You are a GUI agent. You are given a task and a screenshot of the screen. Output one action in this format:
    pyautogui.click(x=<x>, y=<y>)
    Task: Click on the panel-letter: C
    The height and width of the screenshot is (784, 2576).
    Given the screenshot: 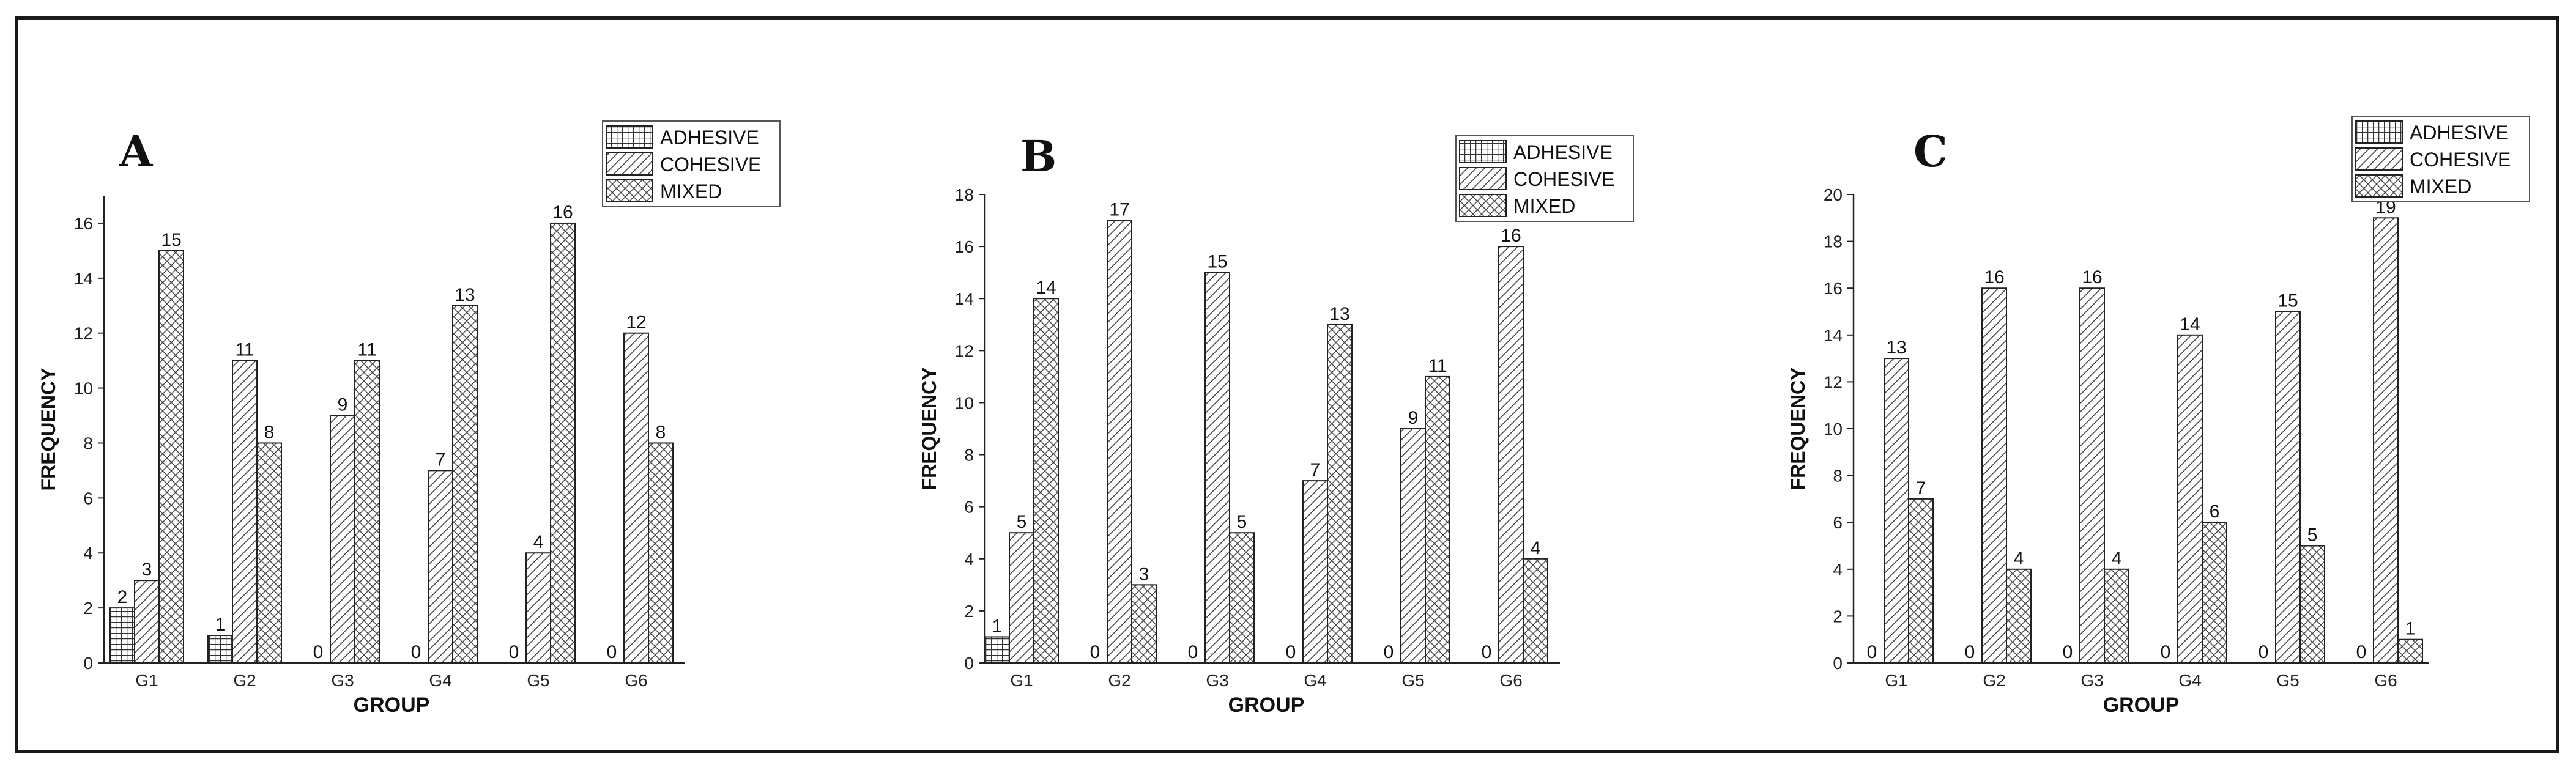 What is the action you would take?
    pyautogui.click(x=1930, y=151)
    